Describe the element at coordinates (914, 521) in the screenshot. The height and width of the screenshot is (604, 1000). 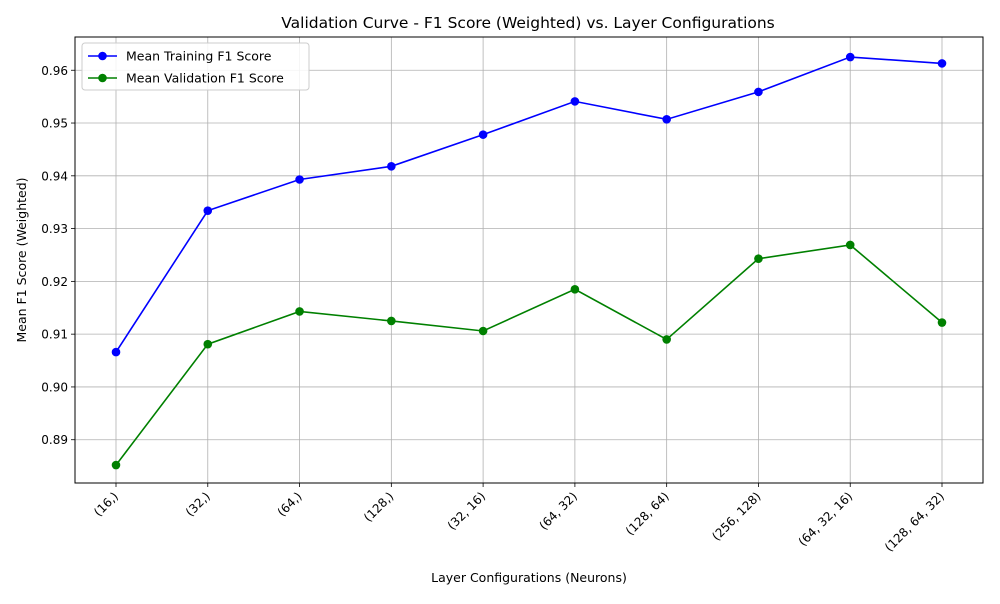
I see `x-tick-label: (128, 64, 32)` at that location.